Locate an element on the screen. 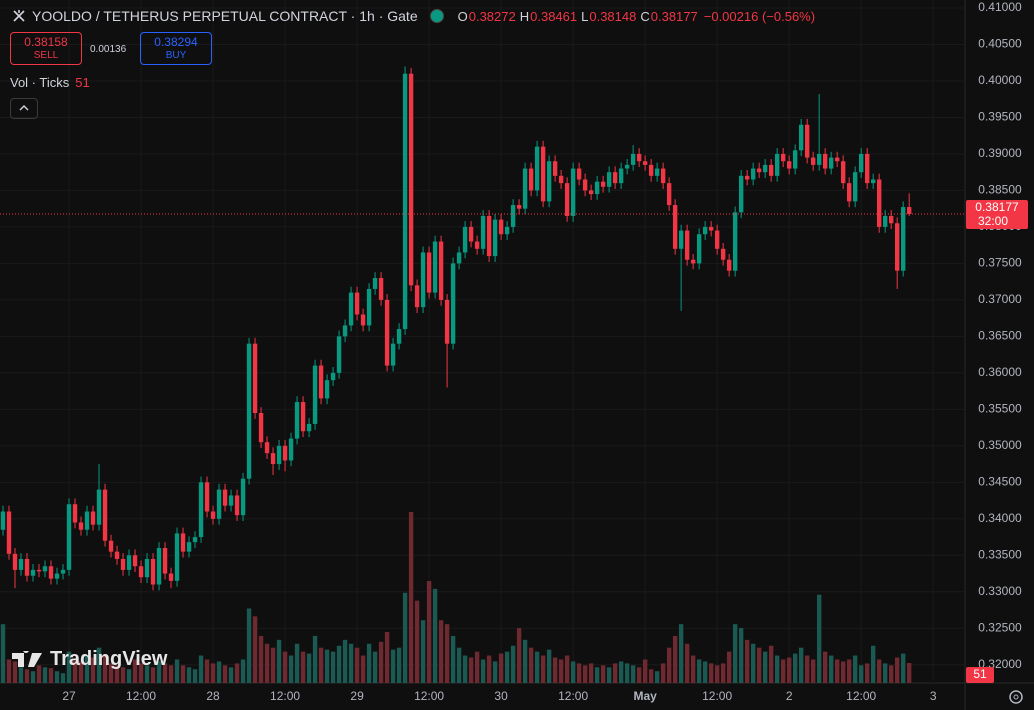 This screenshot has height=710, width=1034. chevron is located at coordinates (24, 108).